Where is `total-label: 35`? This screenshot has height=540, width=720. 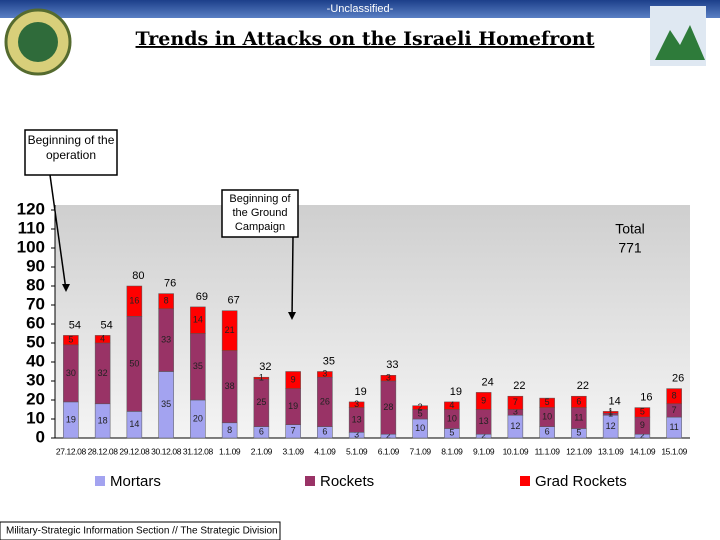 total-label: 35 is located at coordinates (329, 361).